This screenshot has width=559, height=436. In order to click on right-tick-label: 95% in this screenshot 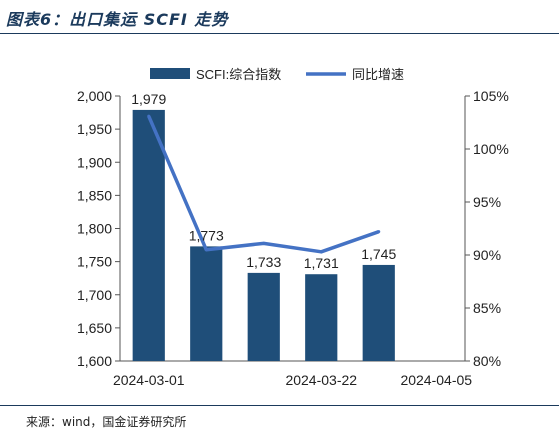, I will do `click(487, 202)`.